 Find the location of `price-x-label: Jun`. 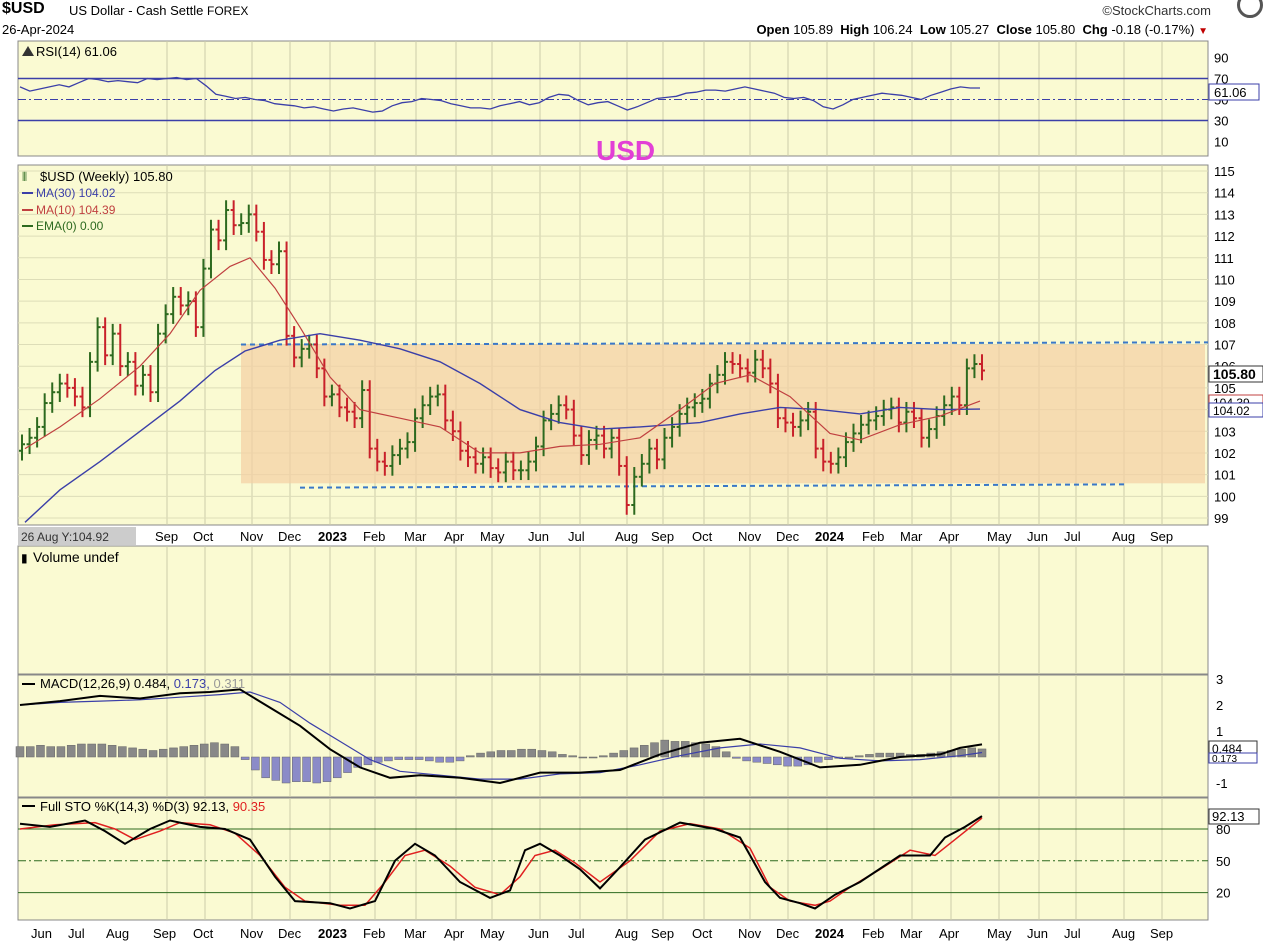

price-x-label: Jun is located at coordinates (538, 536).